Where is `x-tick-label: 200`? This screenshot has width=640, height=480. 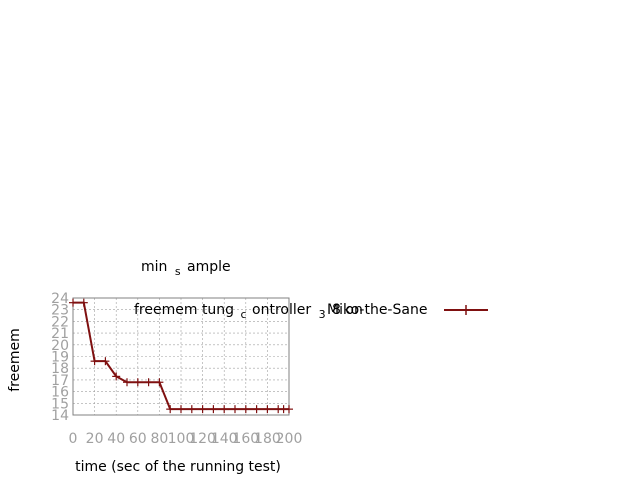 x-tick-label: 200 is located at coordinates (289, 439).